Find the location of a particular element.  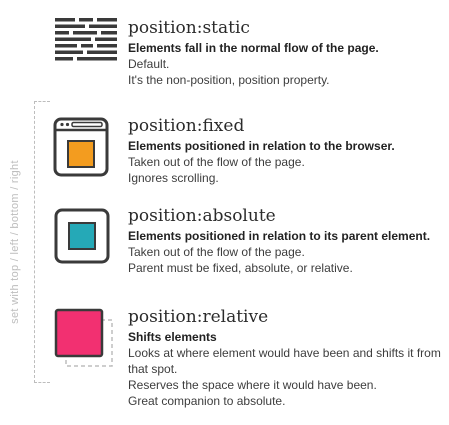

section-line: Great companion to absolute. is located at coordinates (207, 401).